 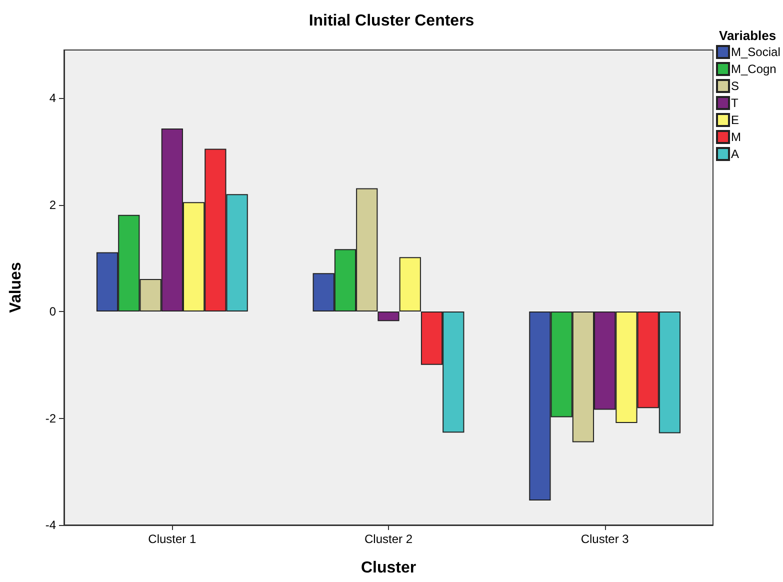 What do you see at coordinates (172, 539) in the screenshot?
I see `x-tick-label: Cluster 1` at bounding box center [172, 539].